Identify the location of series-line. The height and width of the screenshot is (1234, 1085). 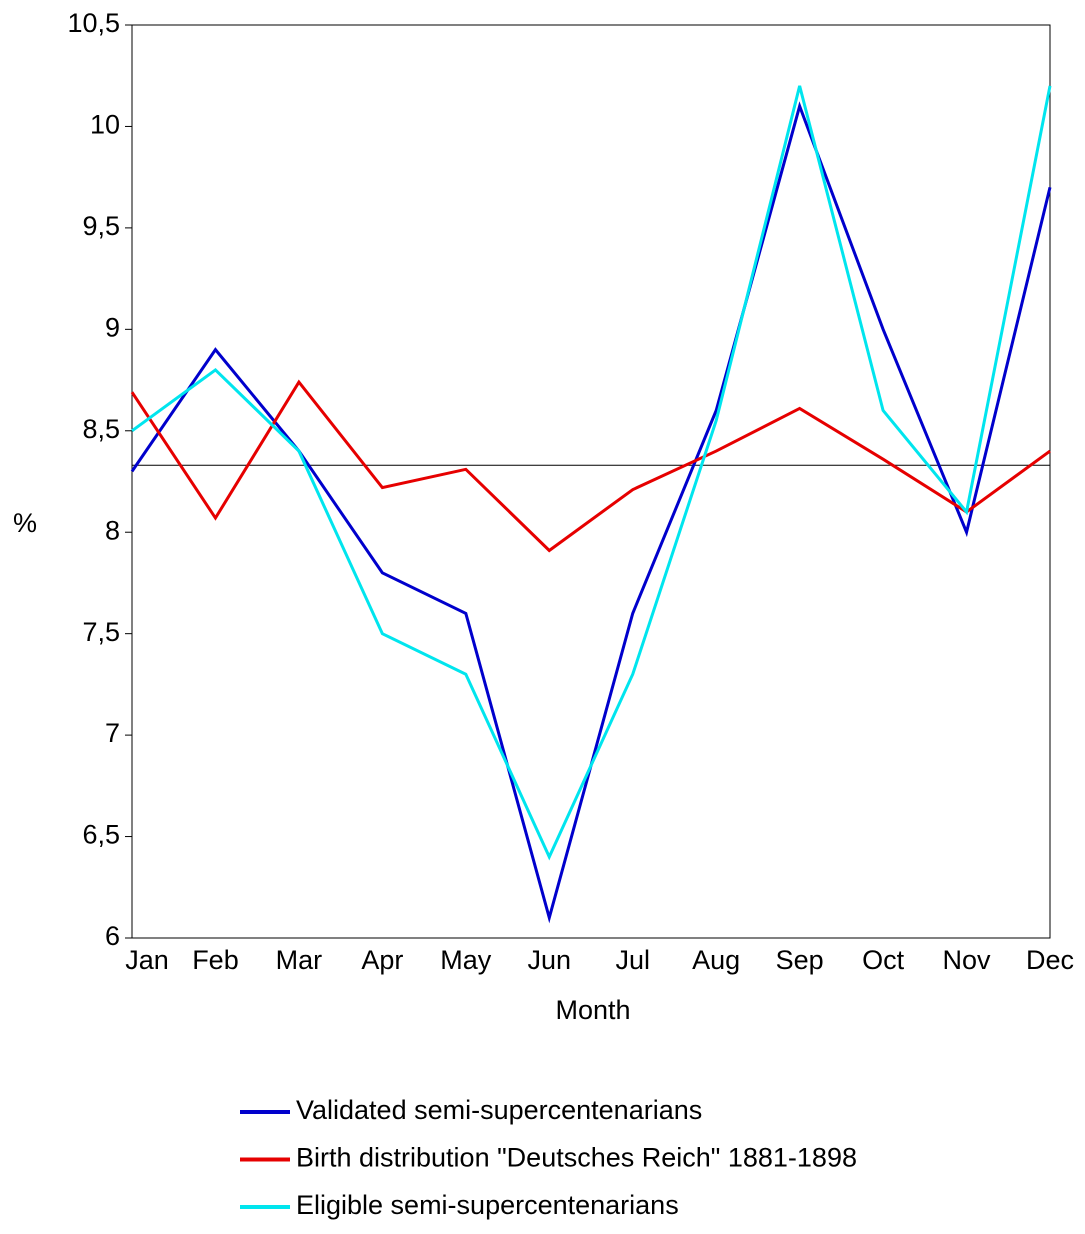
(590, 466).